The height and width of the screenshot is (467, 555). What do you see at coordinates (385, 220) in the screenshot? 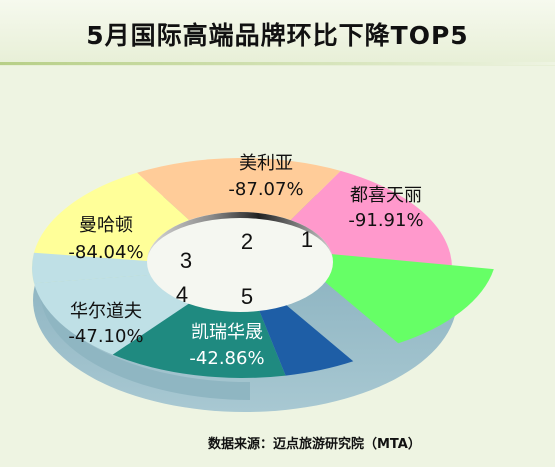
I see `slice-value-label: -91.91%` at bounding box center [385, 220].